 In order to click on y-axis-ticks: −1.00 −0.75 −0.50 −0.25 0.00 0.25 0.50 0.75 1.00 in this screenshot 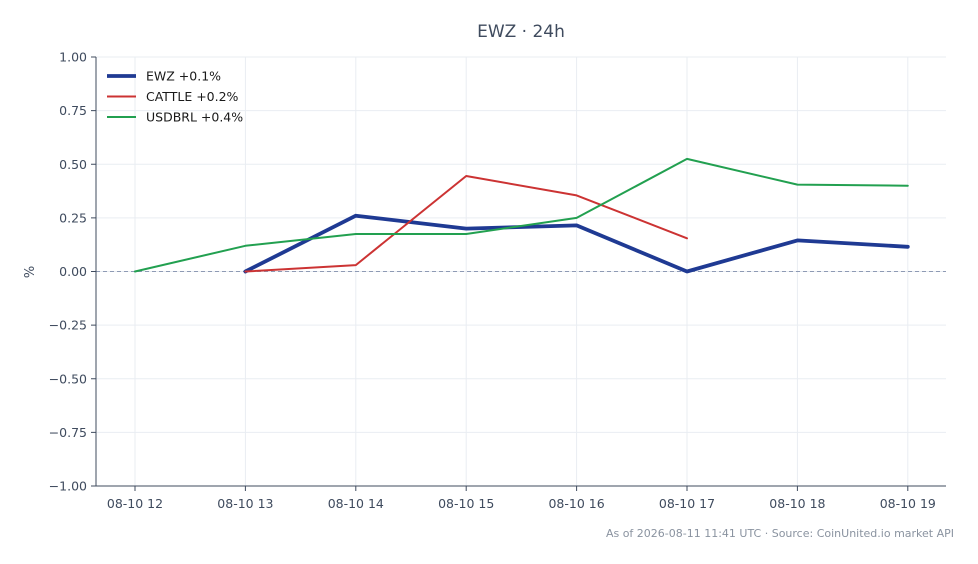, I will do `click(72, 272)`.